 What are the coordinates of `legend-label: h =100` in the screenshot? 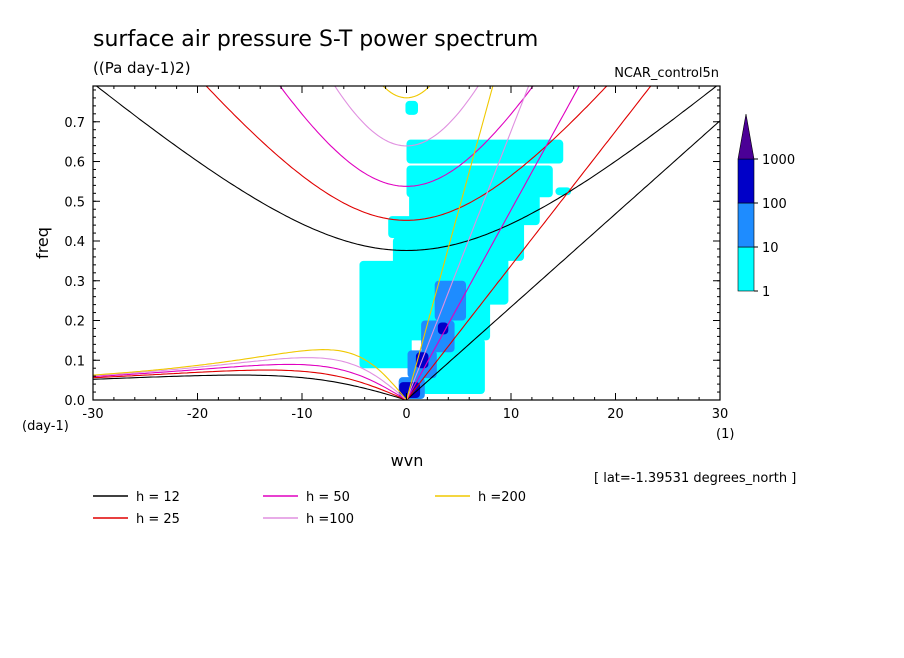 It's located at (330, 519).